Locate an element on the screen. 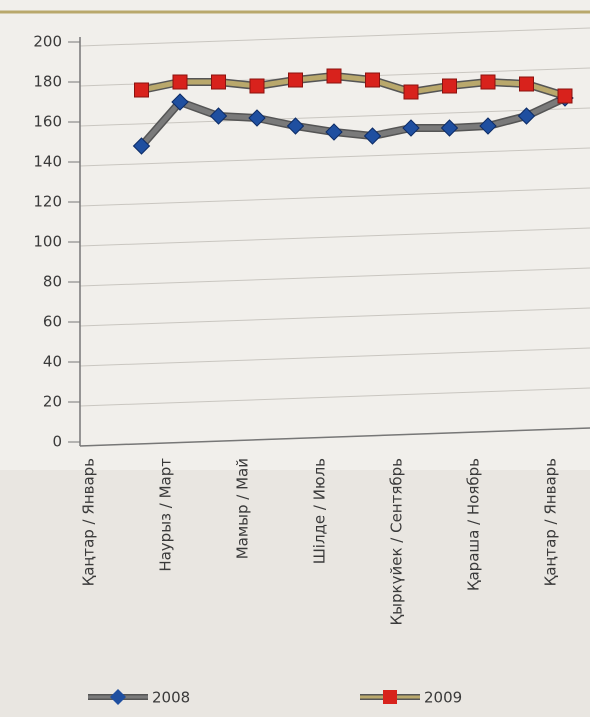 Image resolution: width=590 pixels, height=717 pixels. legend-label: 2009 is located at coordinates (443, 698).